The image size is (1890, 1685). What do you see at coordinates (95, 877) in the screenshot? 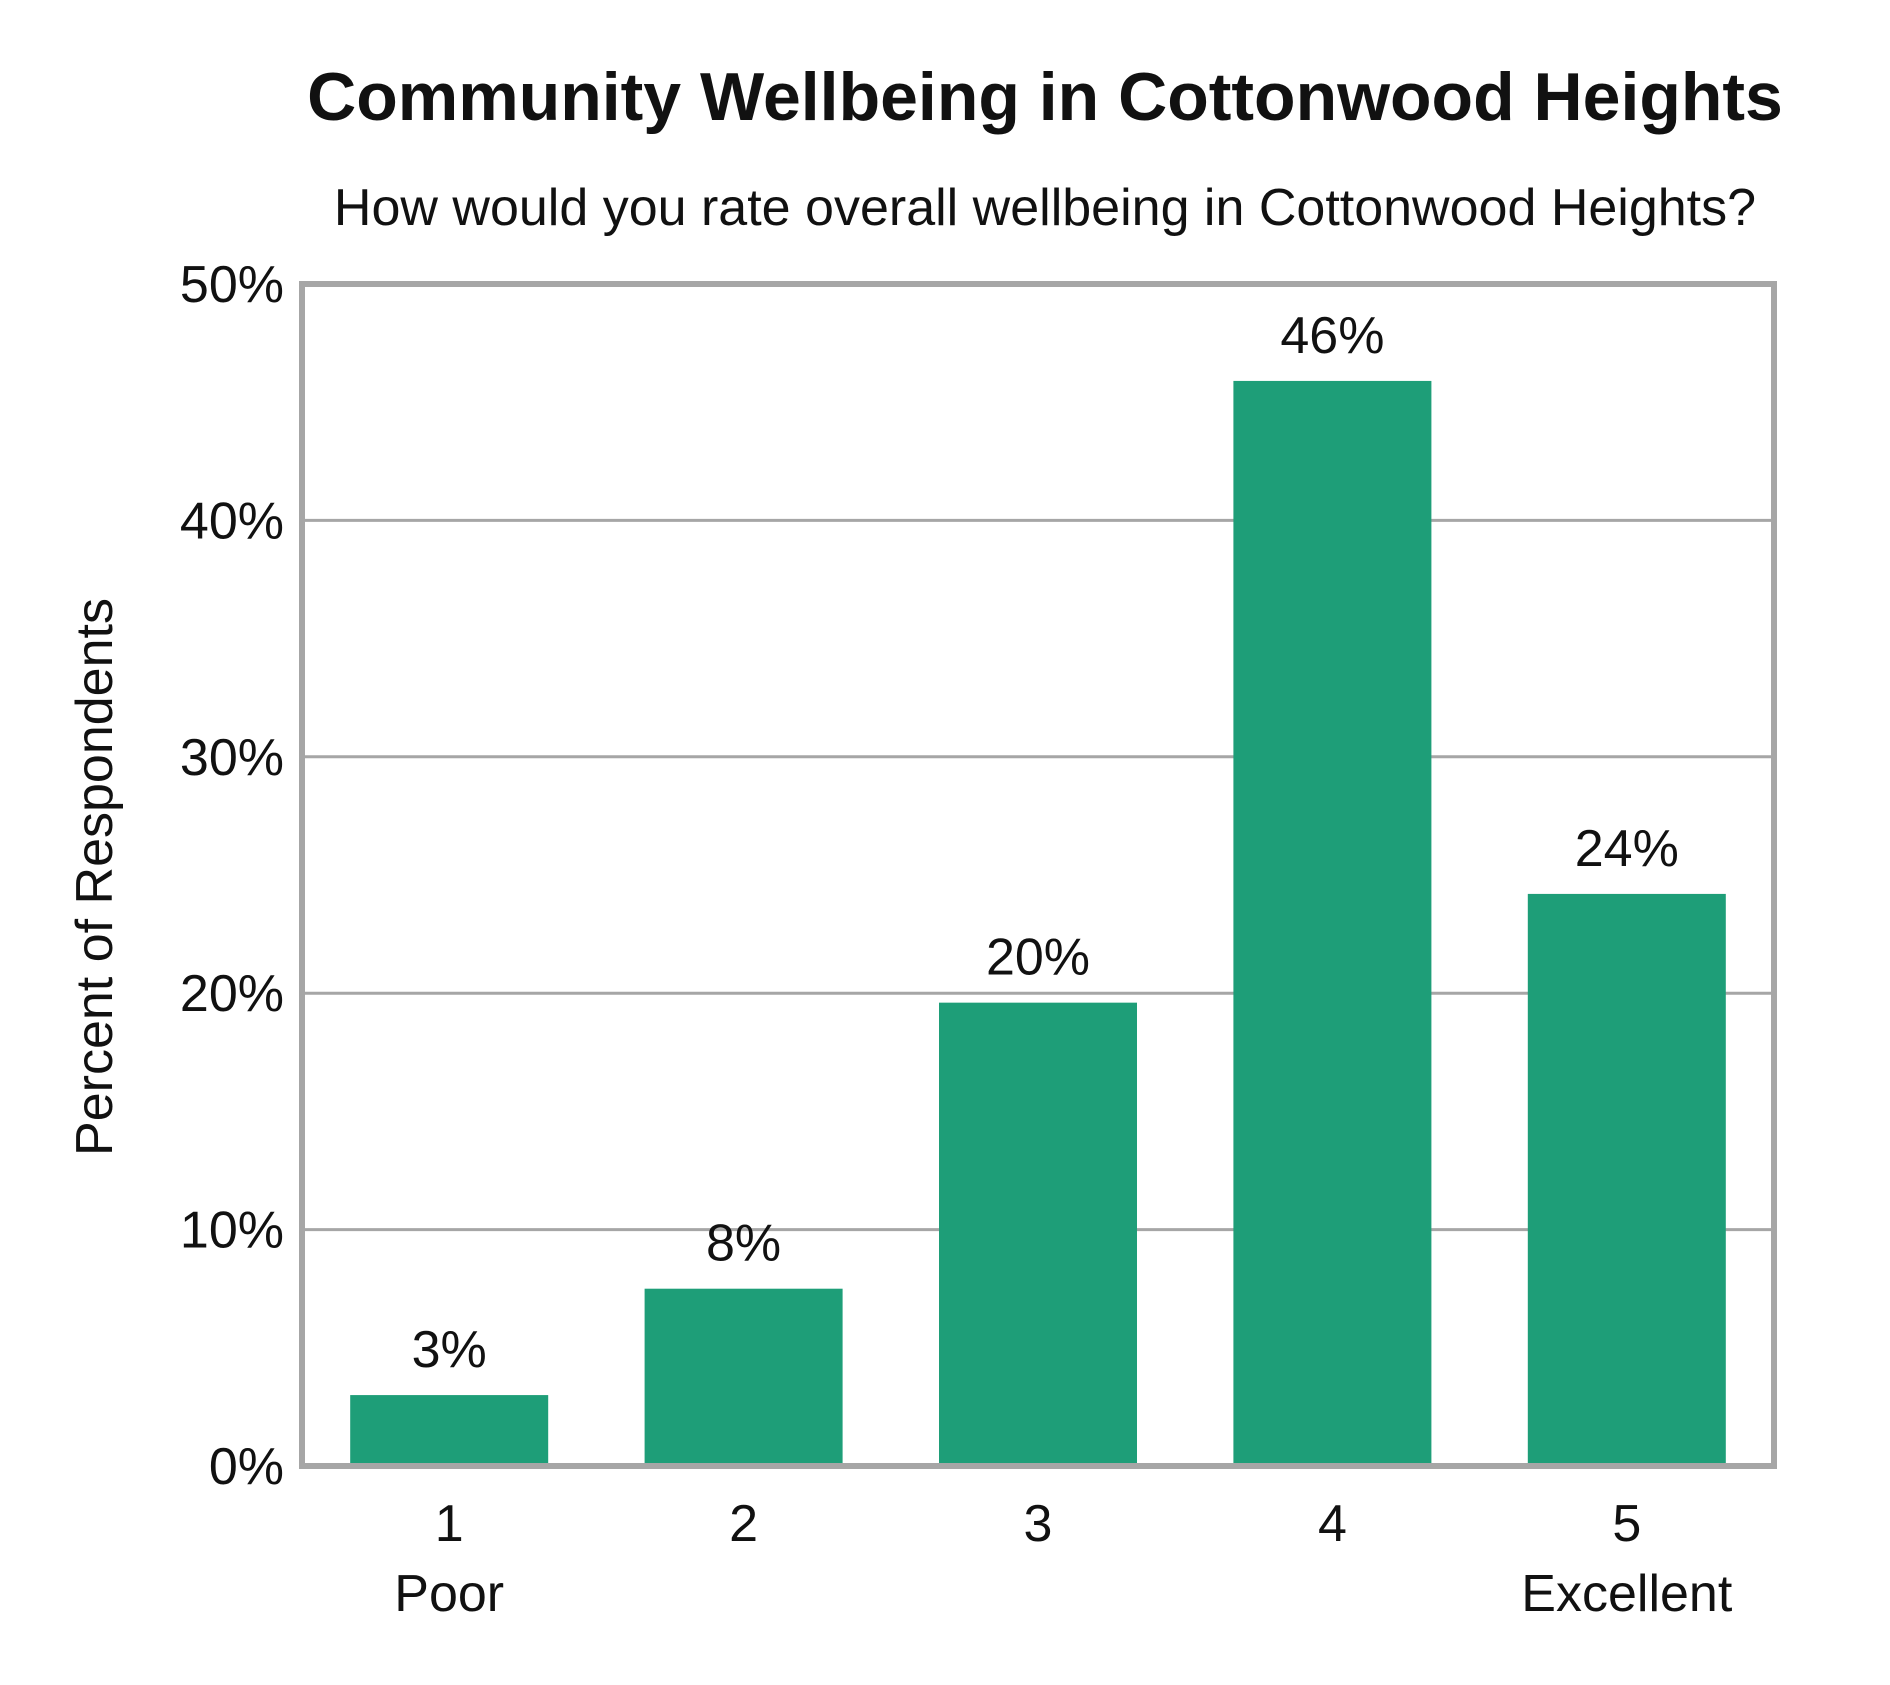
I see `y-axis-label: Percent of Respondents` at bounding box center [95, 877].